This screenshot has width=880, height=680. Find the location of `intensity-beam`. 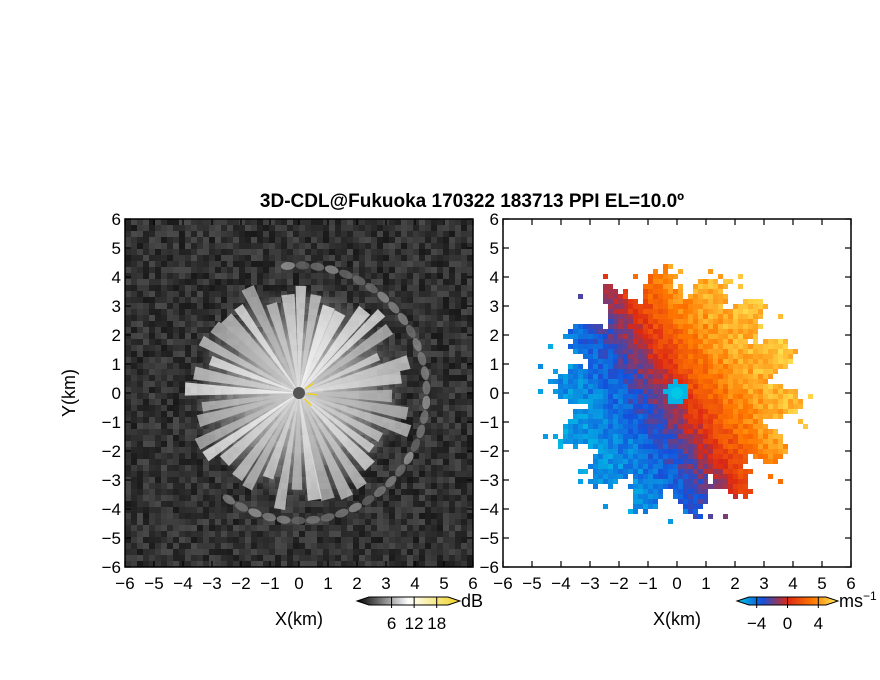

intensity-beam is located at coordinates (340, 372).